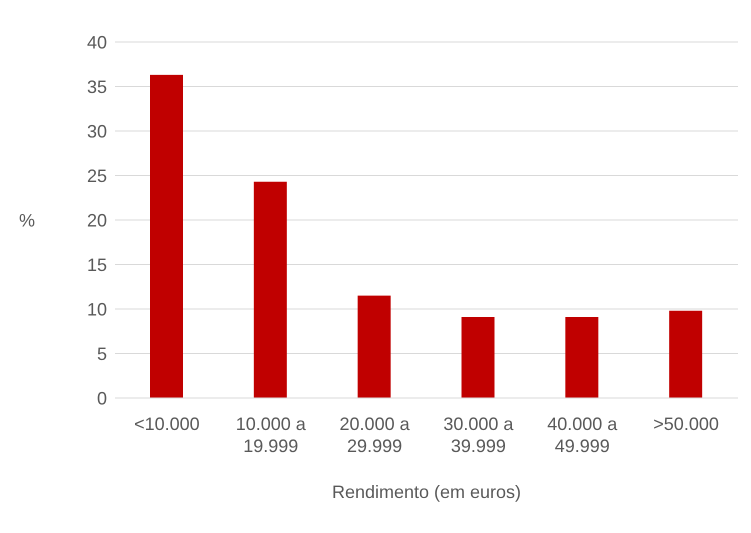 Image resolution: width=751 pixels, height=533 pixels. Describe the element at coordinates (96, 42) in the screenshot. I see `y-tick-label: 40` at that location.